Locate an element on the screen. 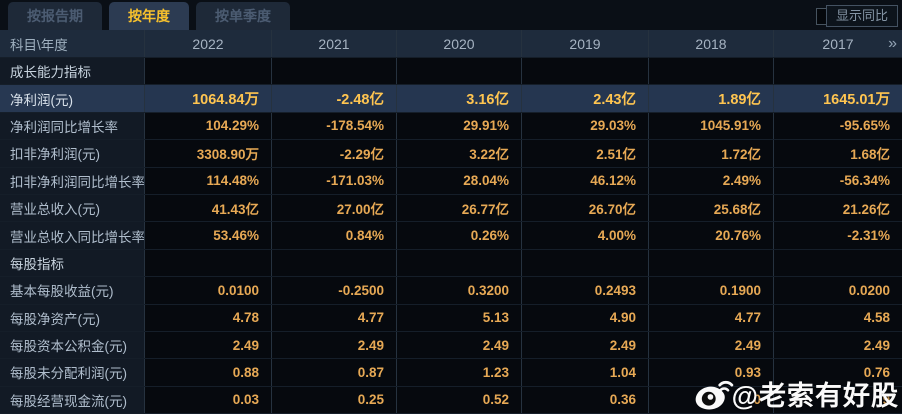 This screenshot has height=414, width=902. tab-bar: 按报告期 按年度 按单季度 显示同比 is located at coordinates (451, 15).